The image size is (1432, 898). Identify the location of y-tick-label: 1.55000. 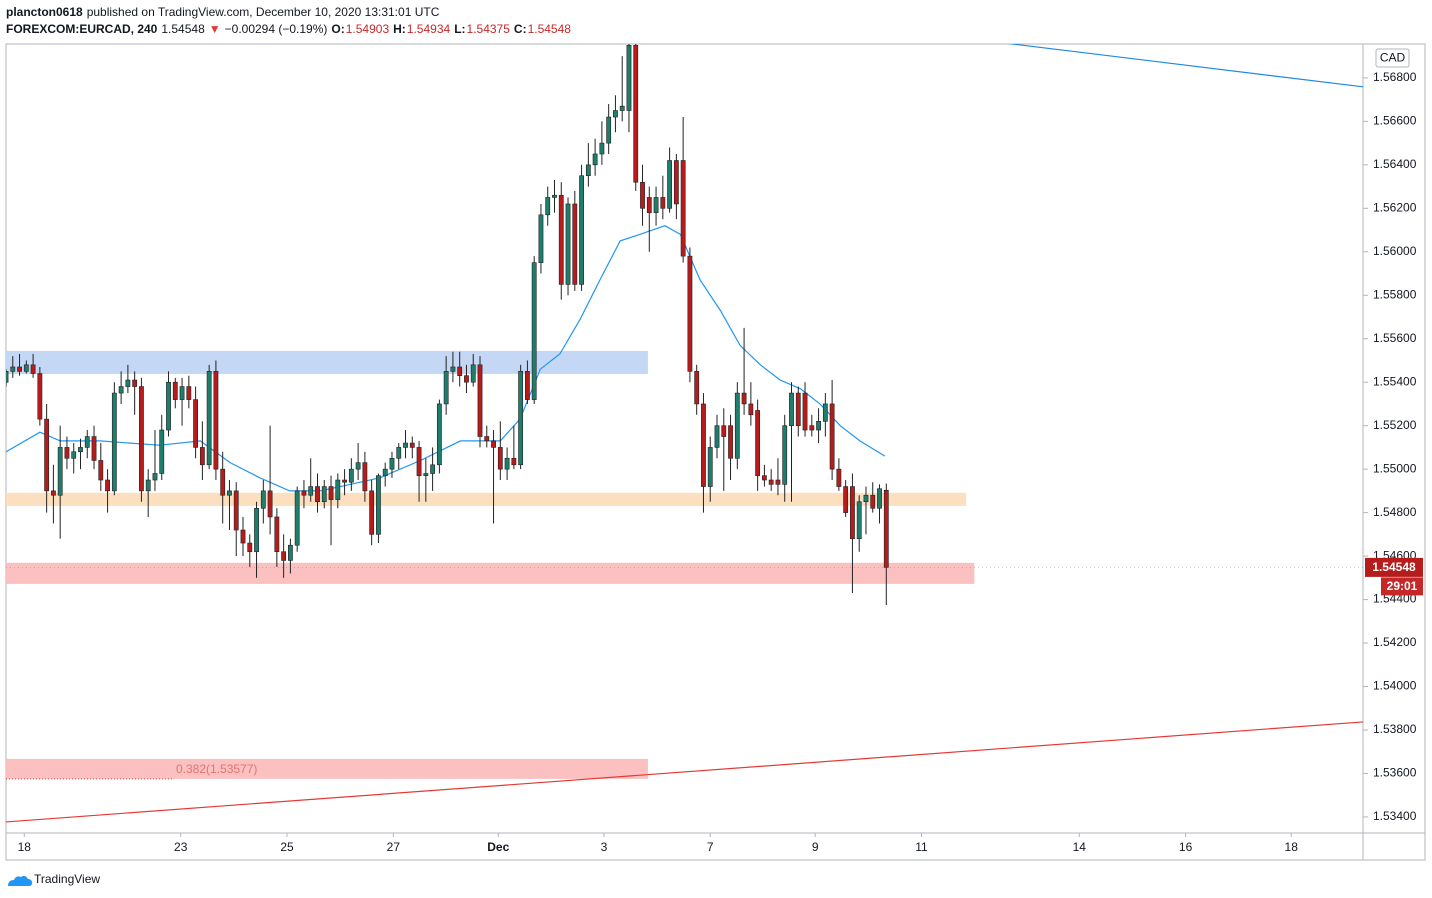
(1395, 468).